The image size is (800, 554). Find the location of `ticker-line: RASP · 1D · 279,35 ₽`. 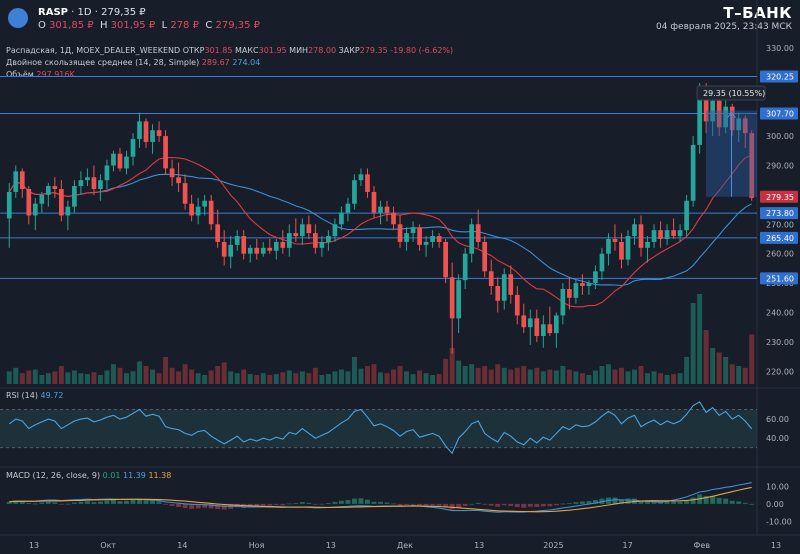

ticker-line: RASP · 1D · 279,35 ₽ is located at coordinates (92, 12).